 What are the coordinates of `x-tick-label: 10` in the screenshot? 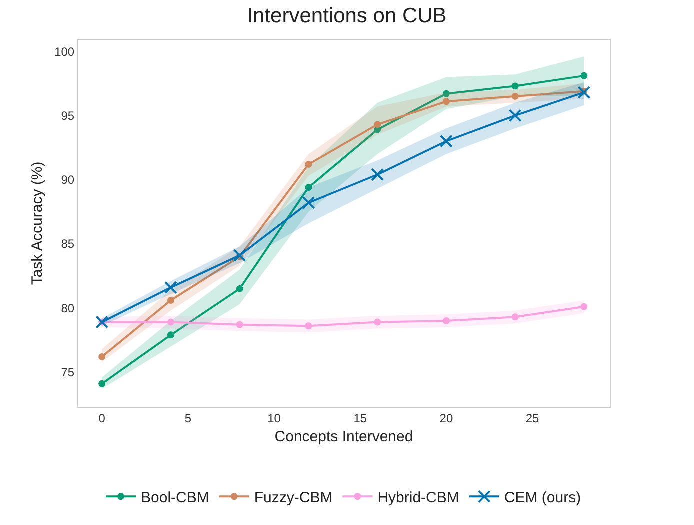 It's located at (275, 418).